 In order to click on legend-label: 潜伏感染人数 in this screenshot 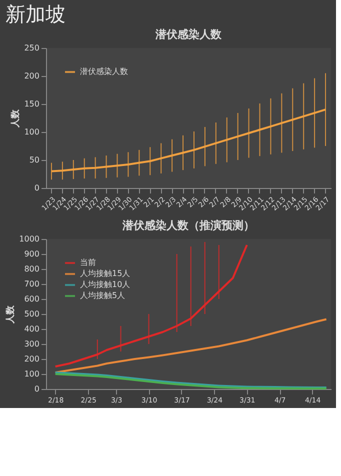, I will do `click(104, 71)`.